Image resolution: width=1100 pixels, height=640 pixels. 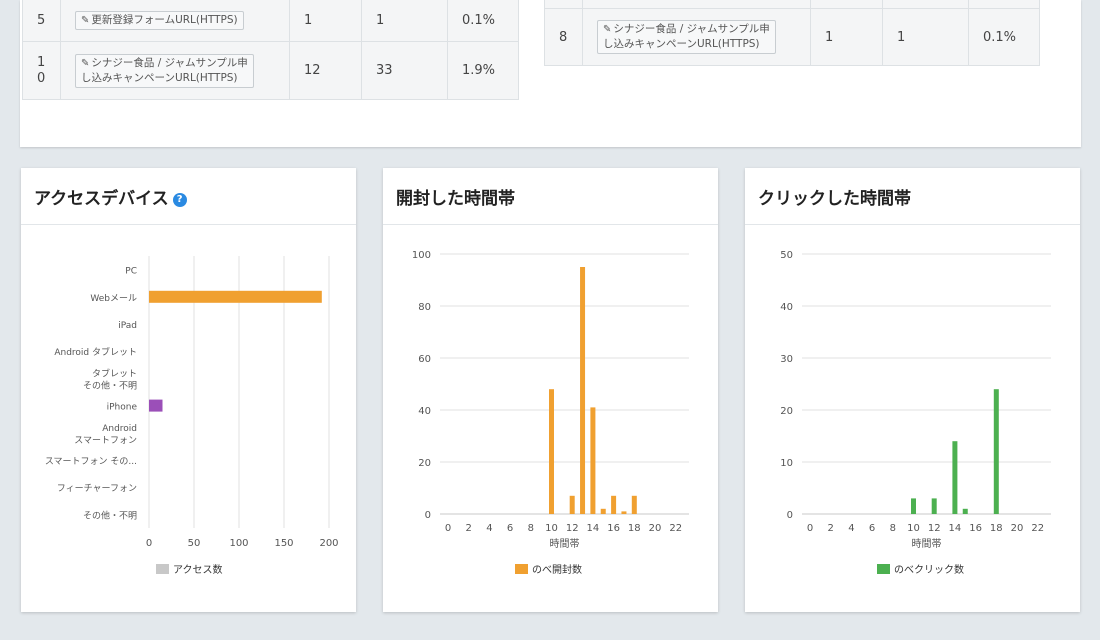 What do you see at coordinates (792, 4) in the screenshot?
I see `table-row` at bounding box center [792, 4].